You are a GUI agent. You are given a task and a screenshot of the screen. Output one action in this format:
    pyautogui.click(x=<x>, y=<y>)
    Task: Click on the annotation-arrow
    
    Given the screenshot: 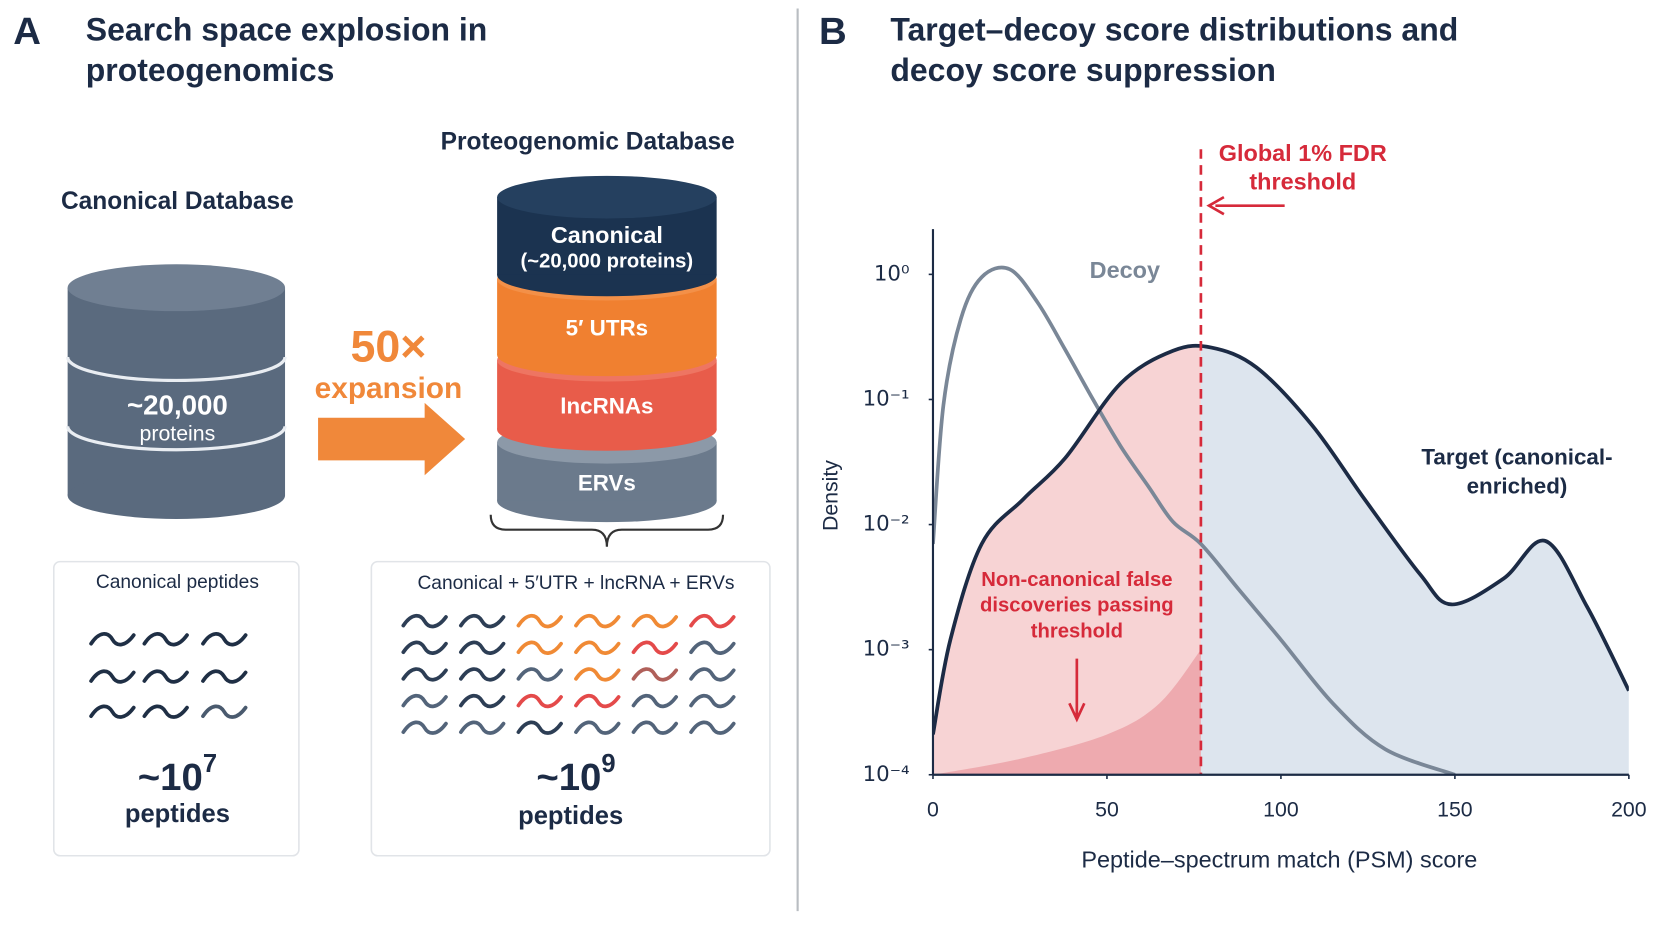 What is the action you would take?
    pyautogui.click(x=1077, y=690)
    